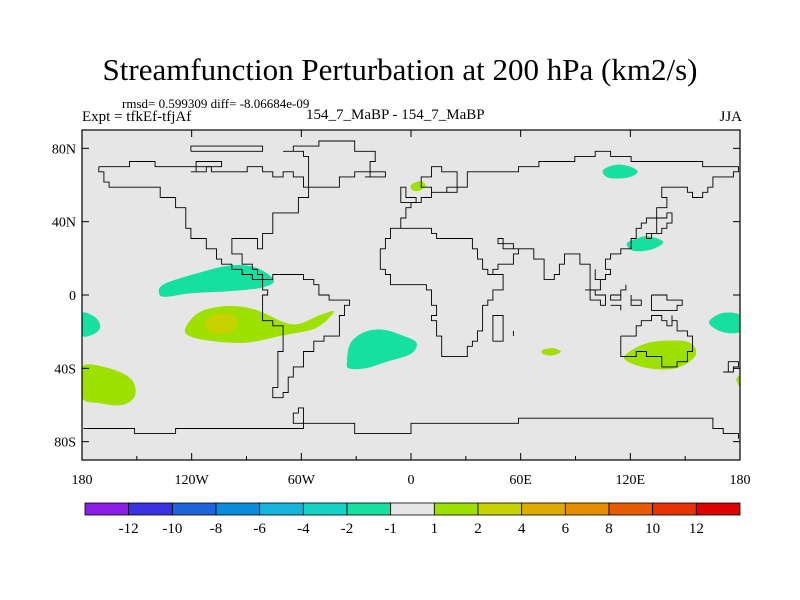 This screenshot has height=600, width=800. What do you see at coordinates (609, 529) in the screenshot?
I see `colorbar-label: 8` at bounding box center [609, 529].